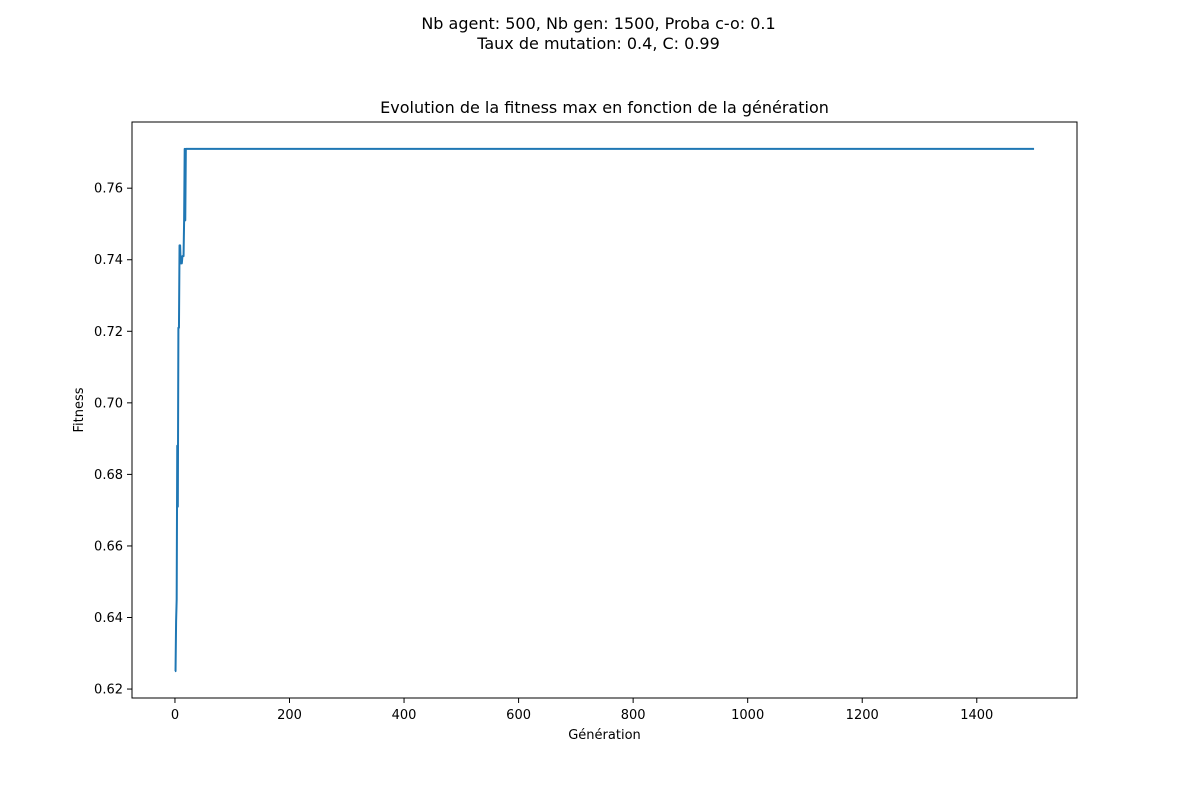  I want to click on x-tick-label: 0, so click(175, 715).